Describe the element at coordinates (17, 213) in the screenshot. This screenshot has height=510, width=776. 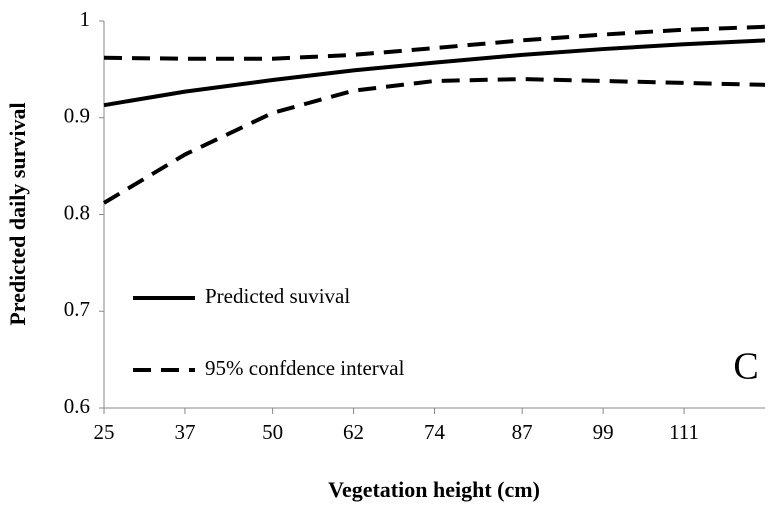
I see `y-axis-label: Predicted daily survival` at that location.